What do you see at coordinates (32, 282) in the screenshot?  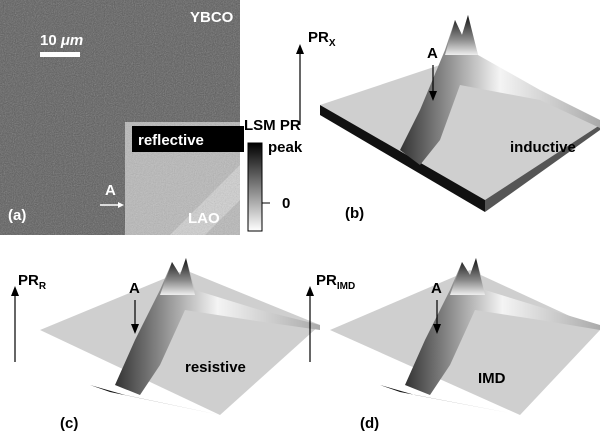 I see `axis-label: PRR` at bounding box center [32, 282].